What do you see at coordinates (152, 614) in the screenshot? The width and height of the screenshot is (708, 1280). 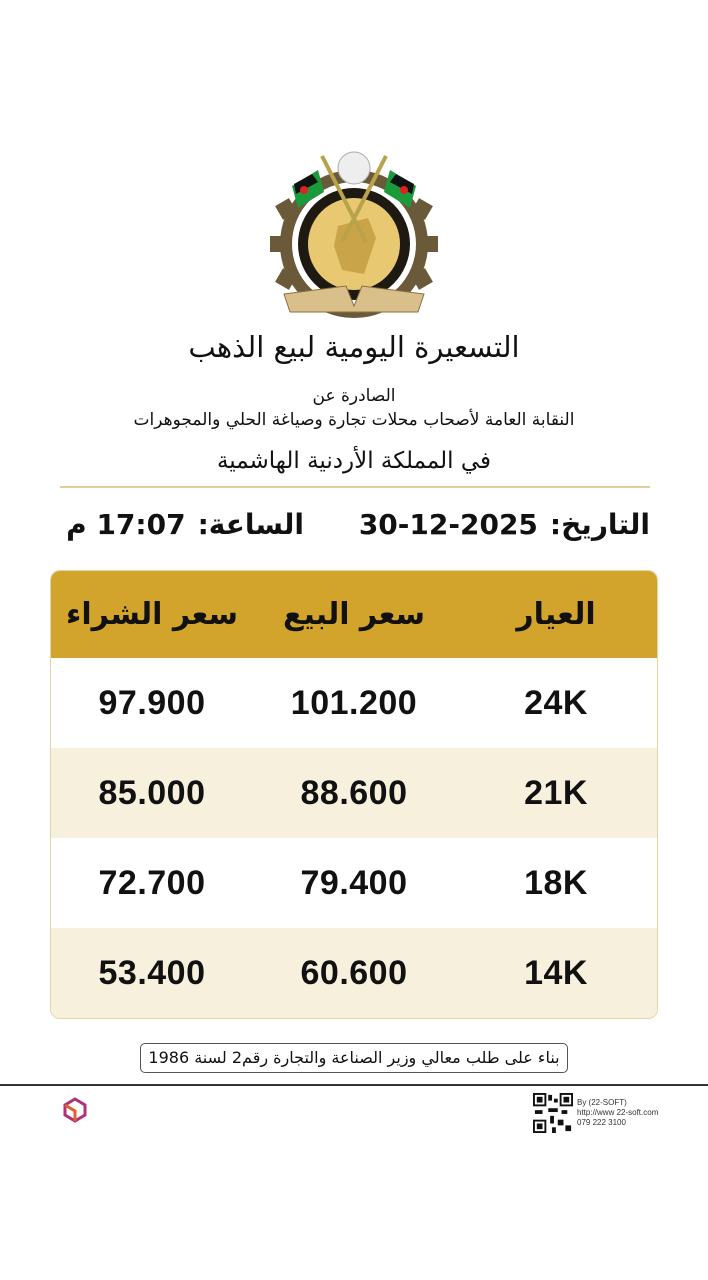 I see `column-header-buy-price: سعر الشراء` at bounding box center [152, 614].